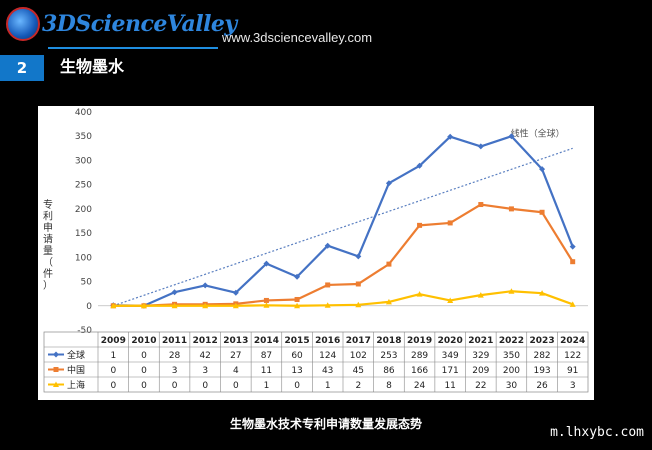 The image size is (652, 450). Describe the element at coordinates (139, 24) in the screenshot. I see `logo-text: 3DScienceValley` at that location.